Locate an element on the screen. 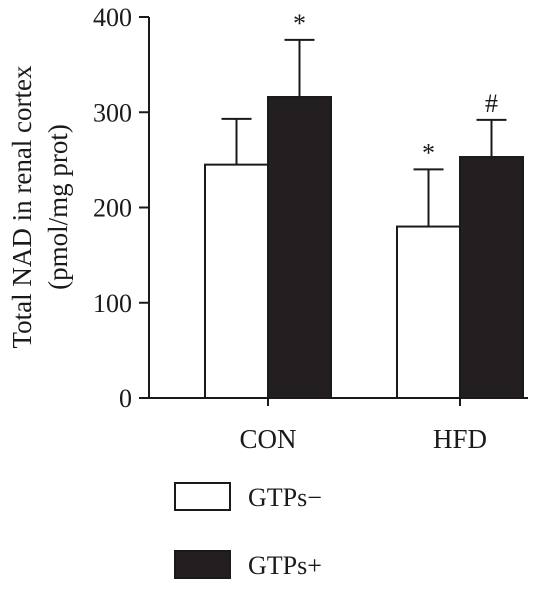  y-tick-label: 100 is located at coordinates (112, 303).